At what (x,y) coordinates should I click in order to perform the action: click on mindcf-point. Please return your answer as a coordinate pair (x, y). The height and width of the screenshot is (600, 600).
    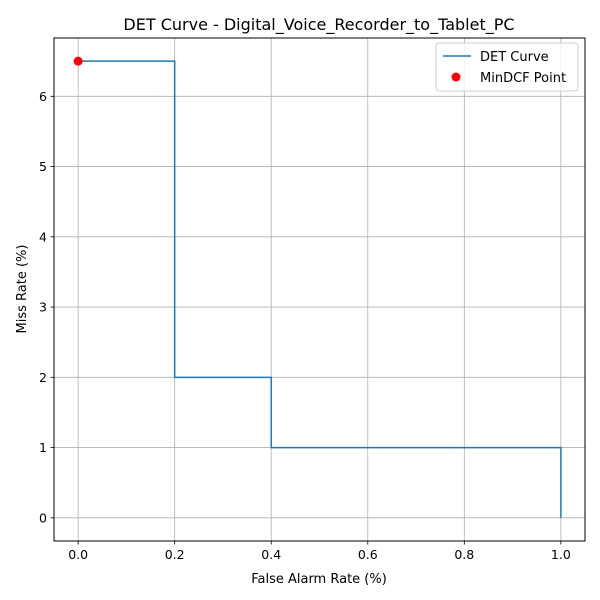
    Looking at the image, I should click on (78, 61).